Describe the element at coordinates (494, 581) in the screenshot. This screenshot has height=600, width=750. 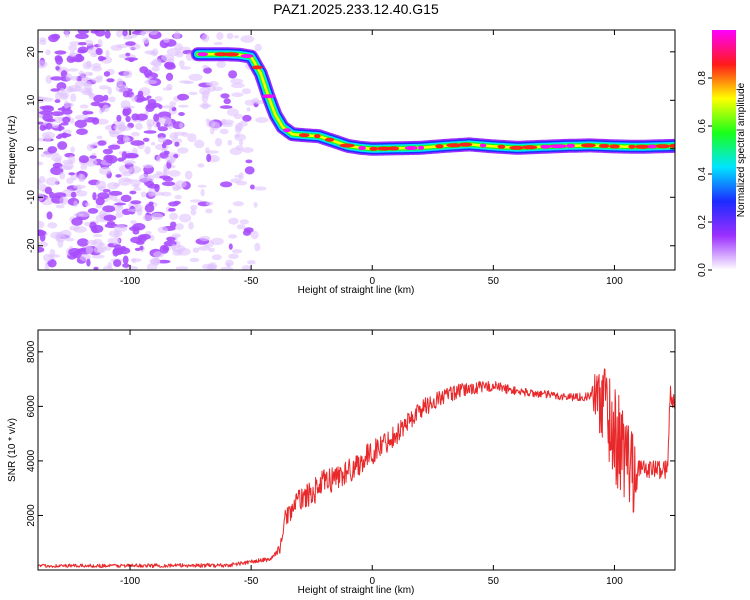
I see `x-tick-label: 50` at that location.